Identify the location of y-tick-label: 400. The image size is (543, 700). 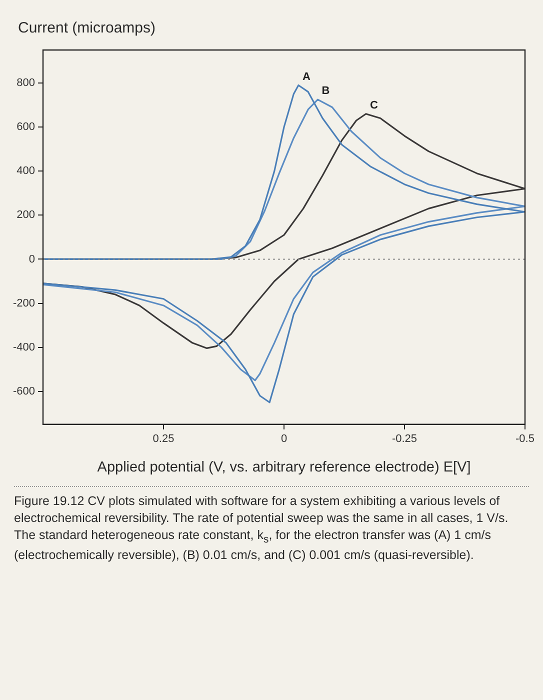
(26, 171).